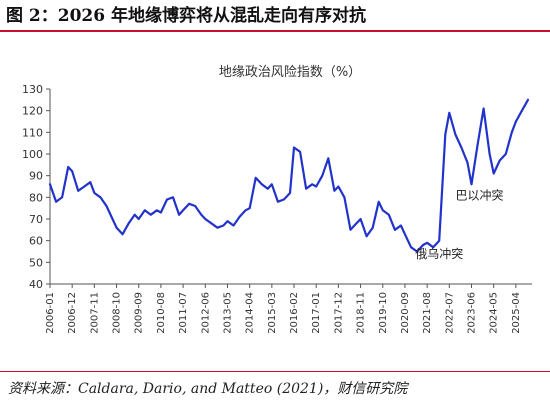  I want to click on x-tick-label: 2018-11, so click(361, 313).